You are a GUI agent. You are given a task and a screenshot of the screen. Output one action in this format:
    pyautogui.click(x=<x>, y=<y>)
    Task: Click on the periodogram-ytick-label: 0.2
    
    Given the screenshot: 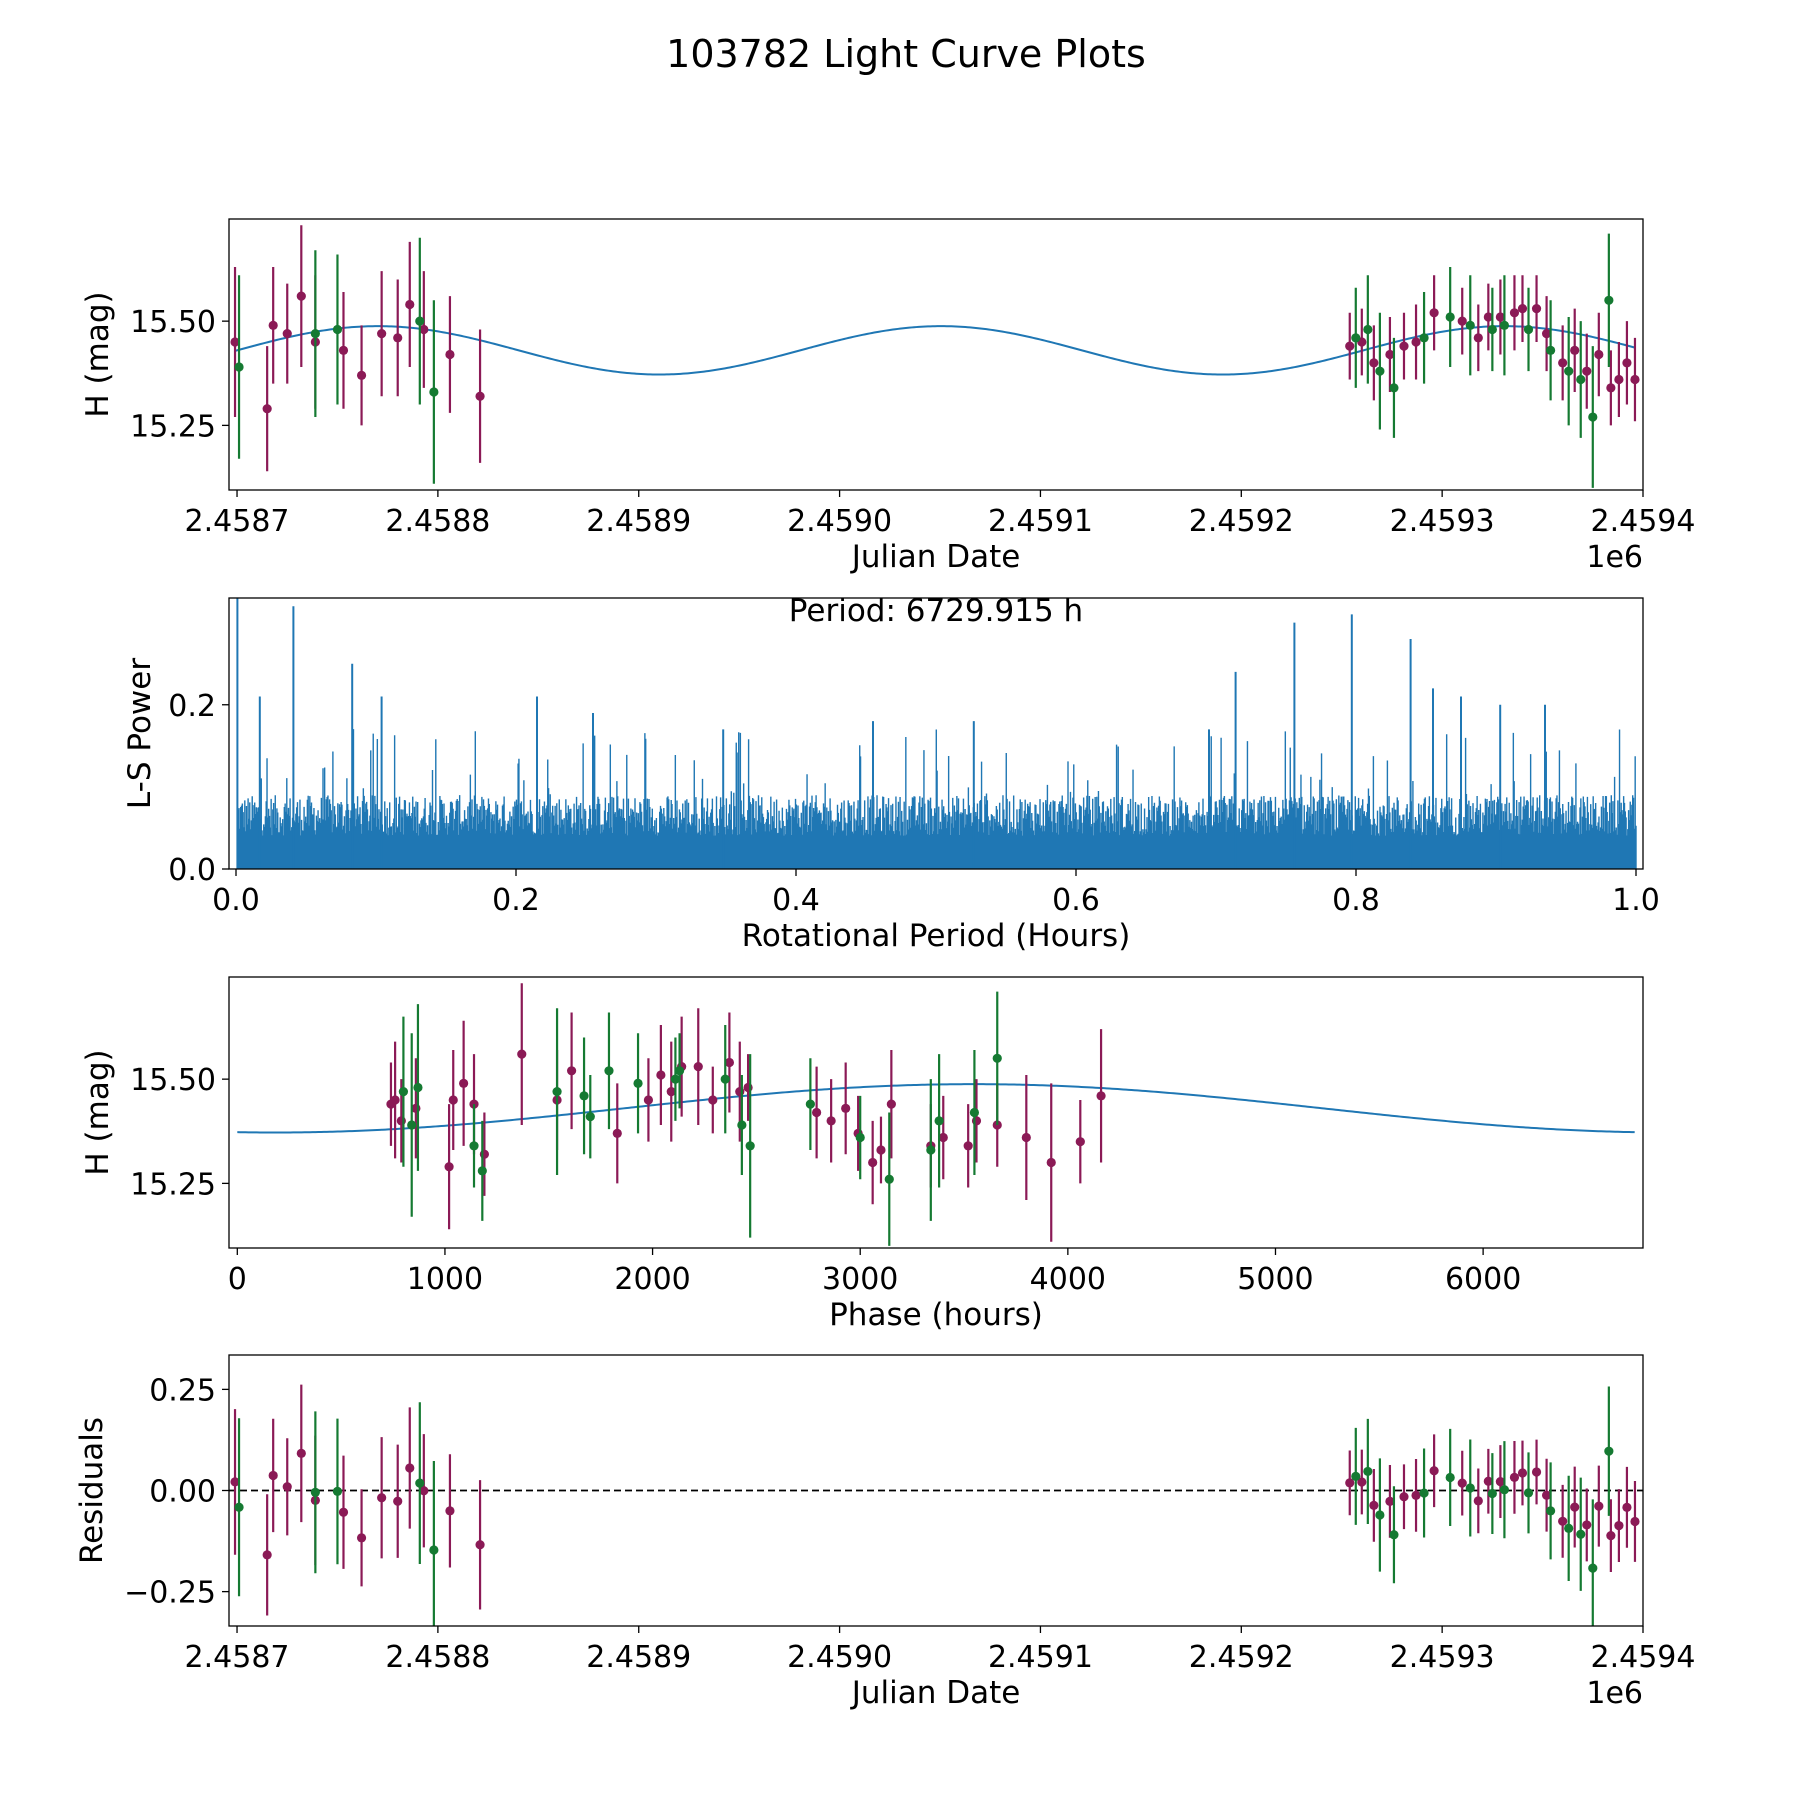 What is the action you would take?
    pyautogui.click(x=192, y=706)
    